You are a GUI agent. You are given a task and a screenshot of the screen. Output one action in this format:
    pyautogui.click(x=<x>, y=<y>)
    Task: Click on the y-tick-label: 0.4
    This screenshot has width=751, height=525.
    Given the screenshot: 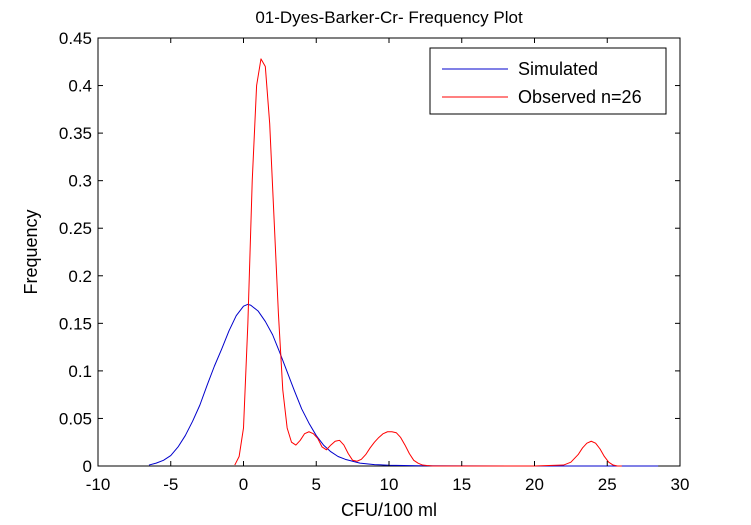 What is the action you would take?
    pyautogui.click(x=80, y=86)
    